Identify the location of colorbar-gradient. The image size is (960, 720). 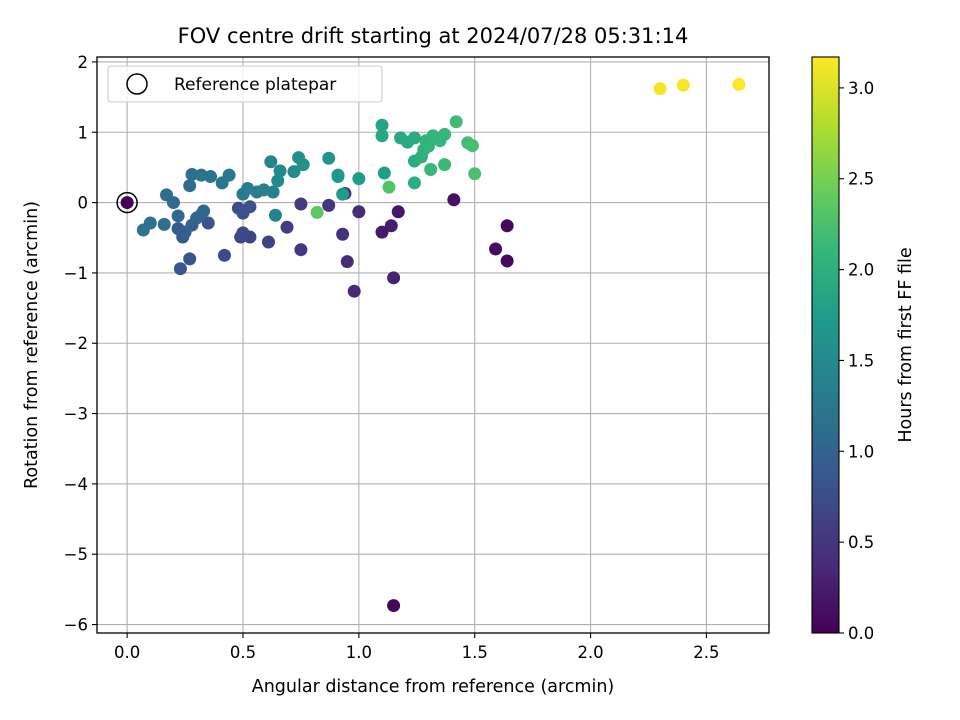
(825, 345).